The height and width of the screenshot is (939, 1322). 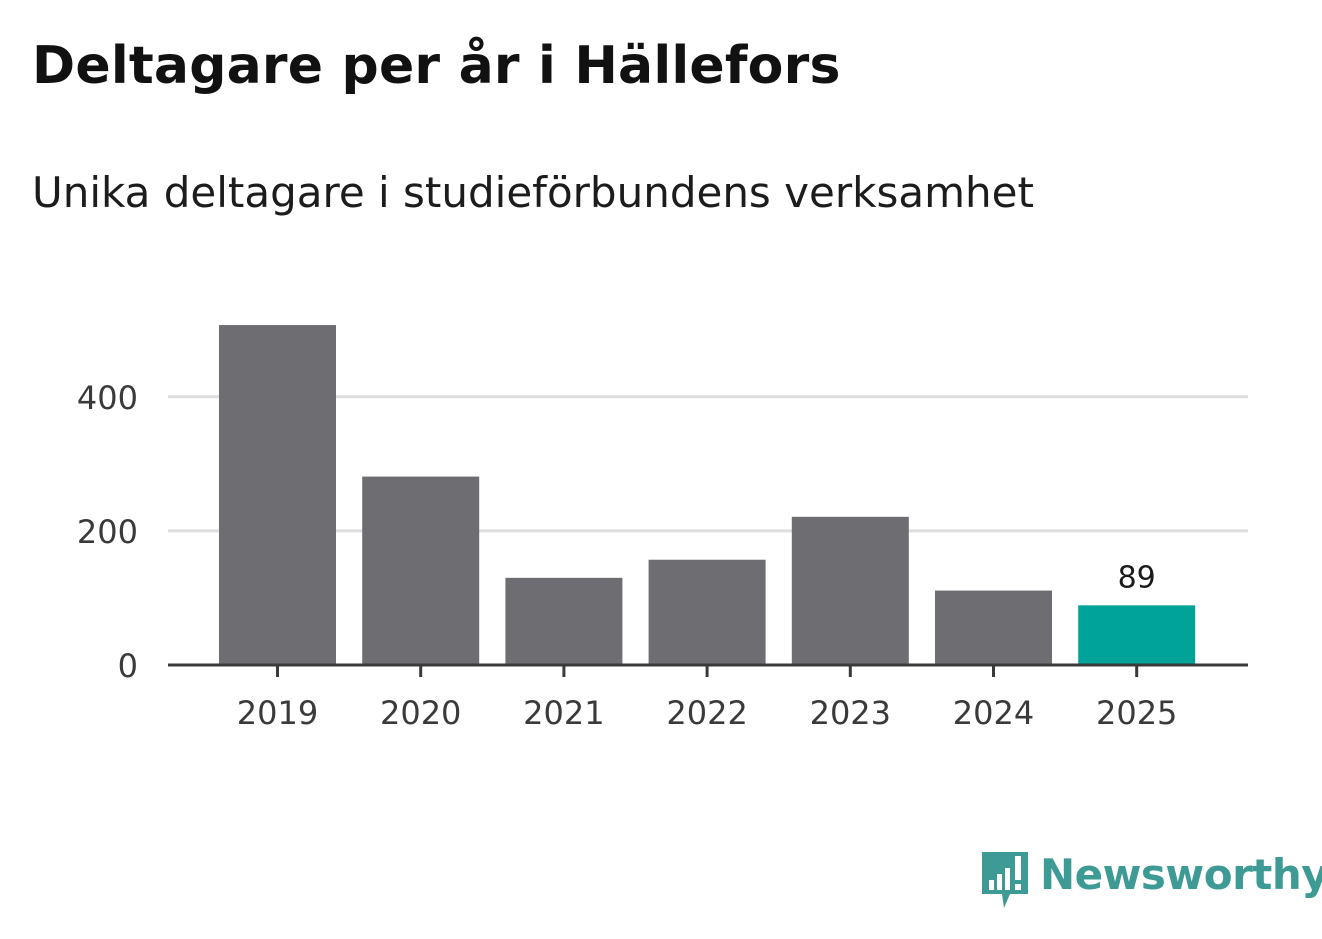 I want to click on newsworthy-logo: Newsworthy, so click(x=1151, y=880).